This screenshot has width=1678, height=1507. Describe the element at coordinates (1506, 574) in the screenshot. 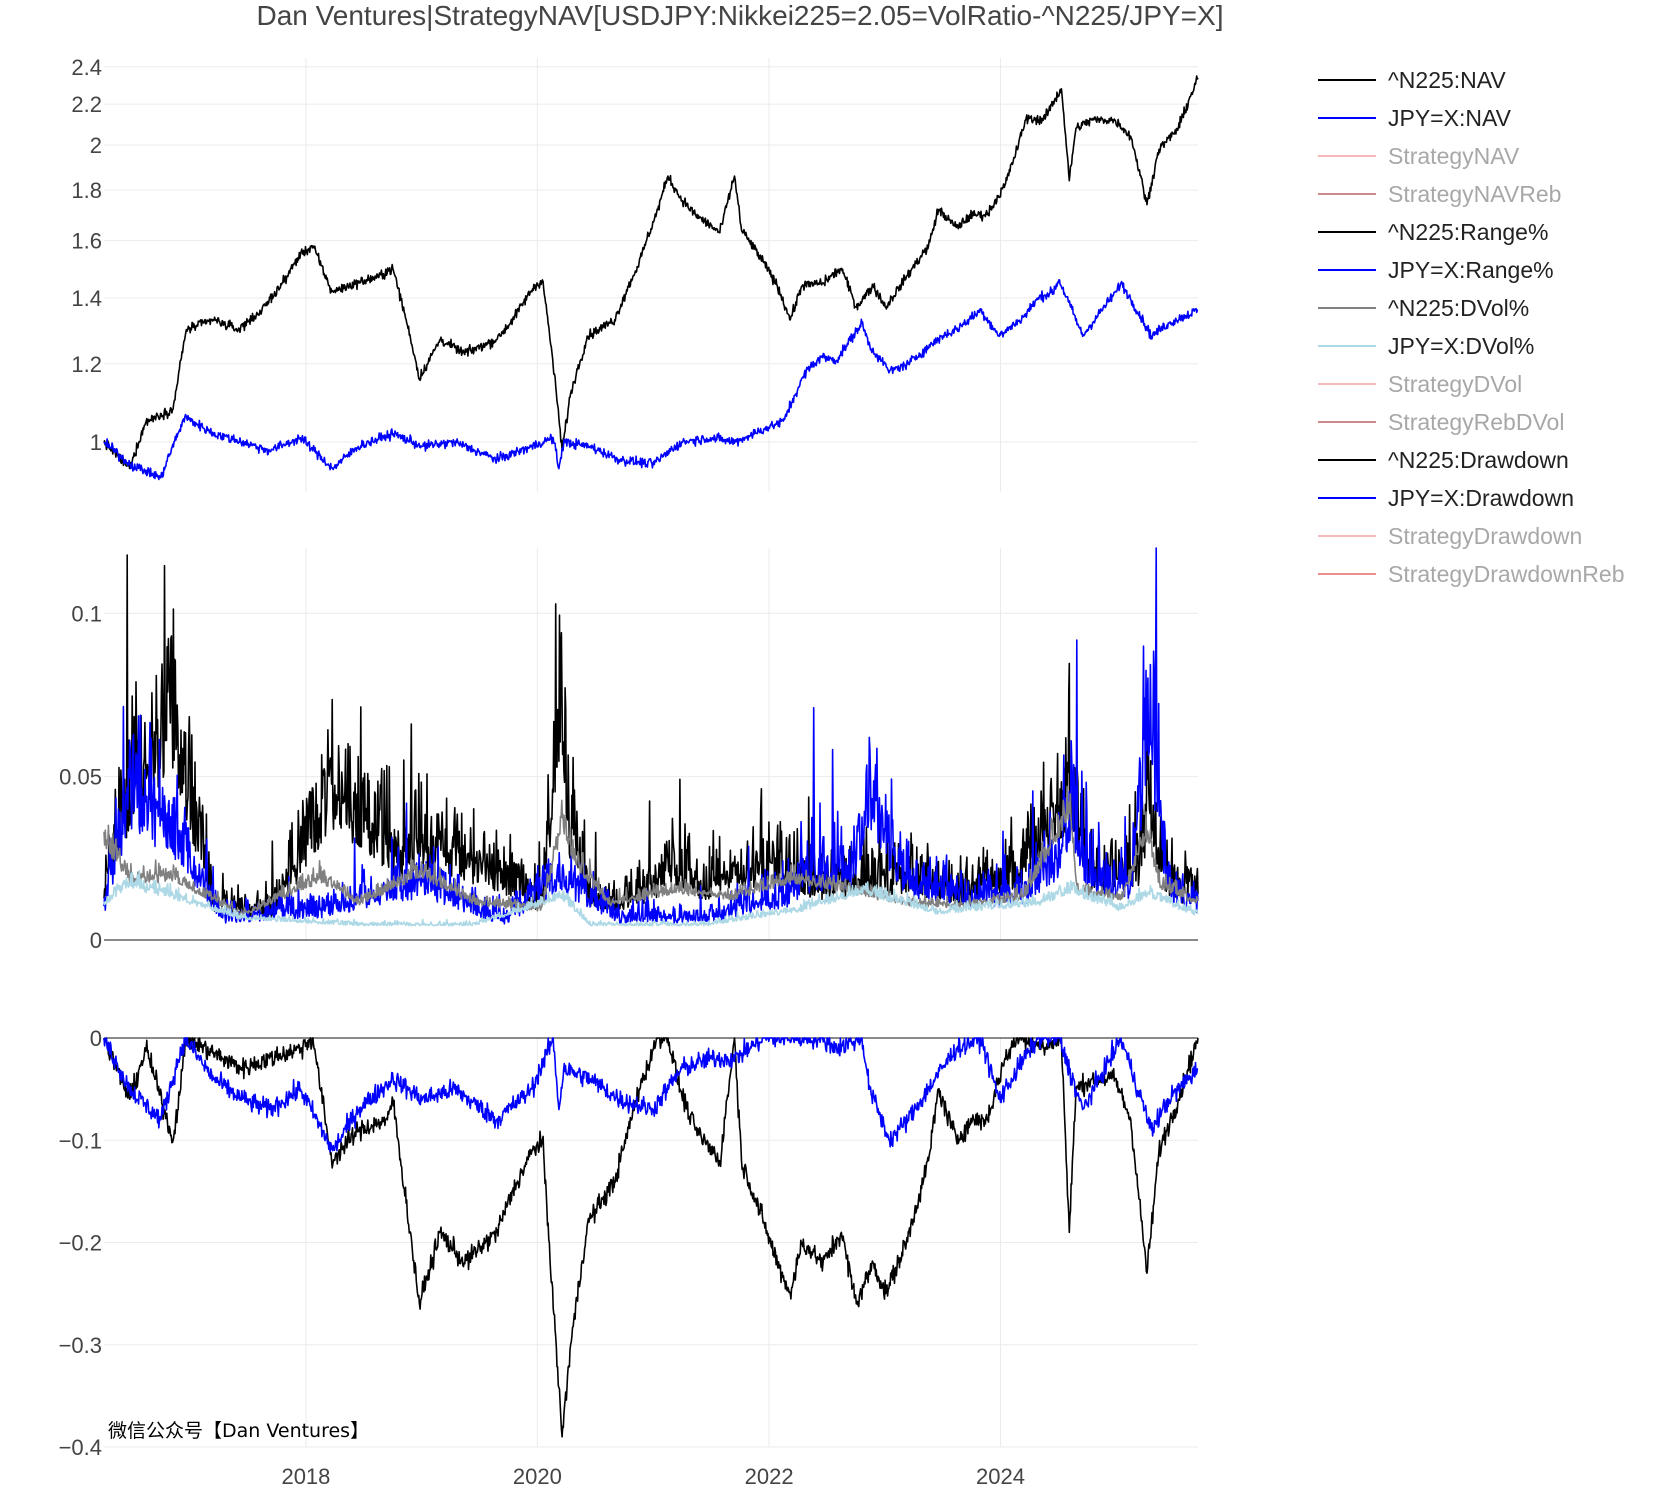

I see `legend-label: StrategyDrawdownReb` at that location.